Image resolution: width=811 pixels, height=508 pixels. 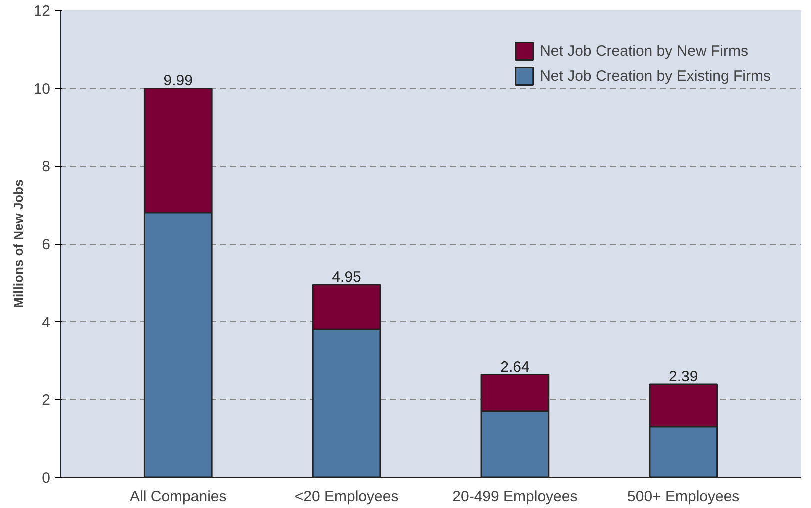 What do you see at coordinates (18, 244) in the screenshot?
I see `y-axis-title: Millions of New Jobs` at bounding box center [18, 244].